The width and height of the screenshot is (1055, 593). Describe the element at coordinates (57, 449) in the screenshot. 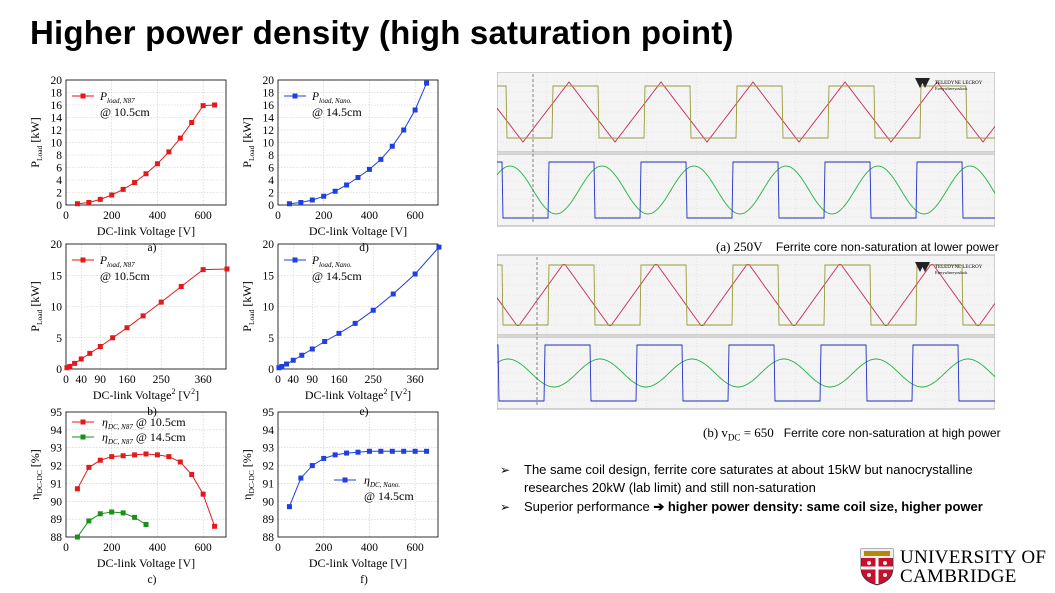

I see `y-tick-label: 93` at that location.